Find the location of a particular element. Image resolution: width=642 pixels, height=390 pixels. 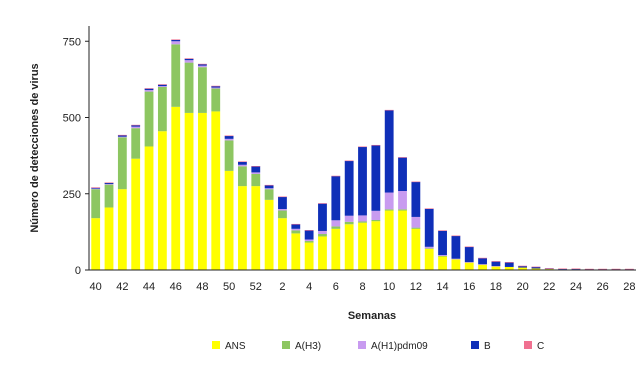

bar-segment-a-h3--week-42 is located at coordinates (122, 163).